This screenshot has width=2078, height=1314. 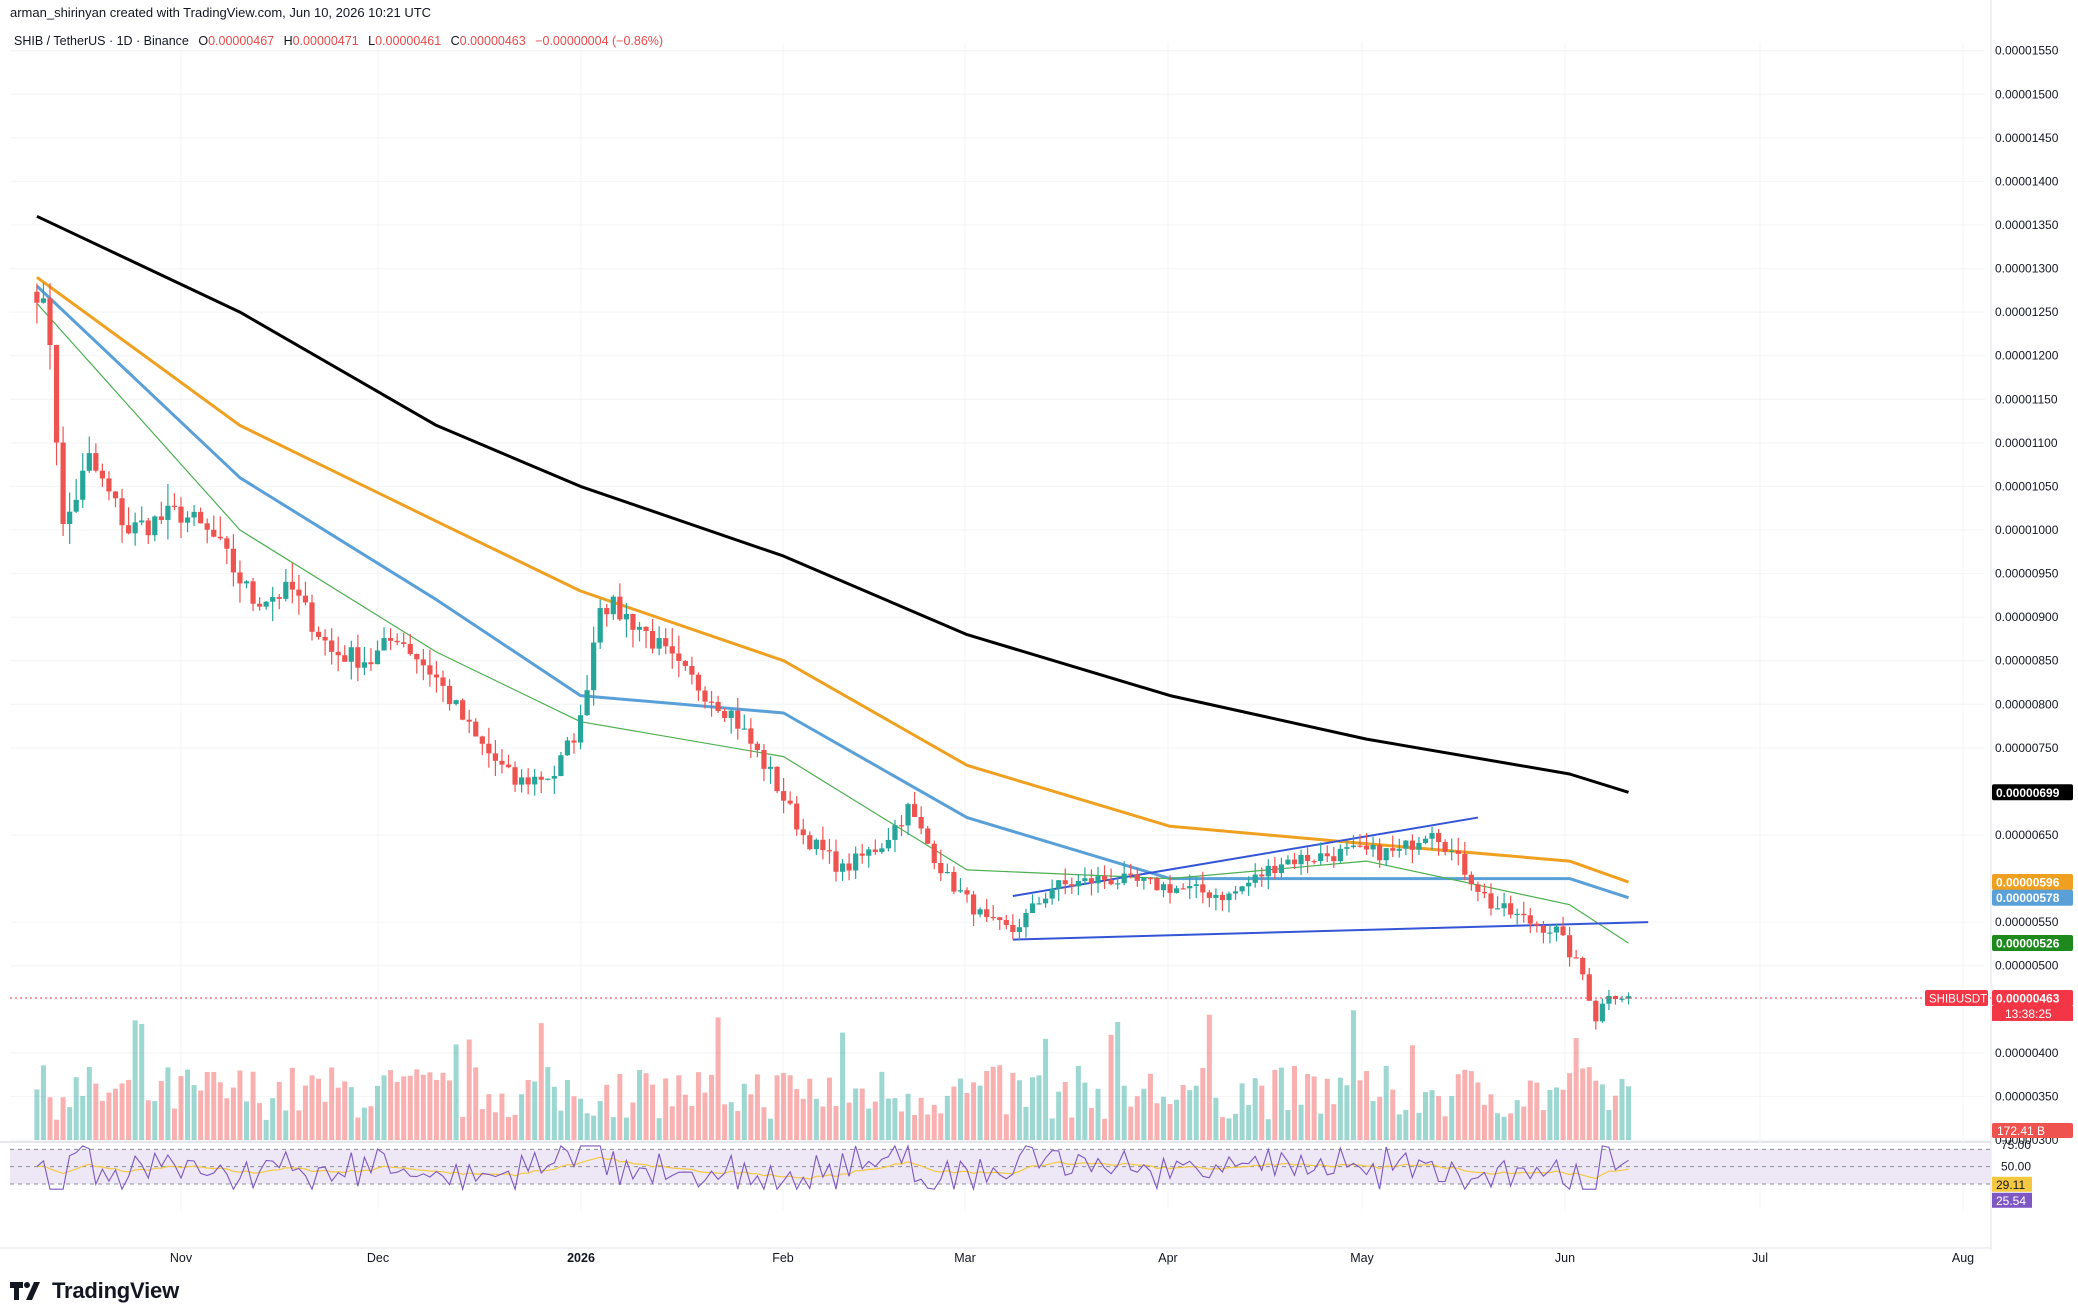 What do you see at coordinates (2016, 1145) in the screenshot?
I see `rsi-axis-label: 75.00` at bounding box center [2016, 1145].